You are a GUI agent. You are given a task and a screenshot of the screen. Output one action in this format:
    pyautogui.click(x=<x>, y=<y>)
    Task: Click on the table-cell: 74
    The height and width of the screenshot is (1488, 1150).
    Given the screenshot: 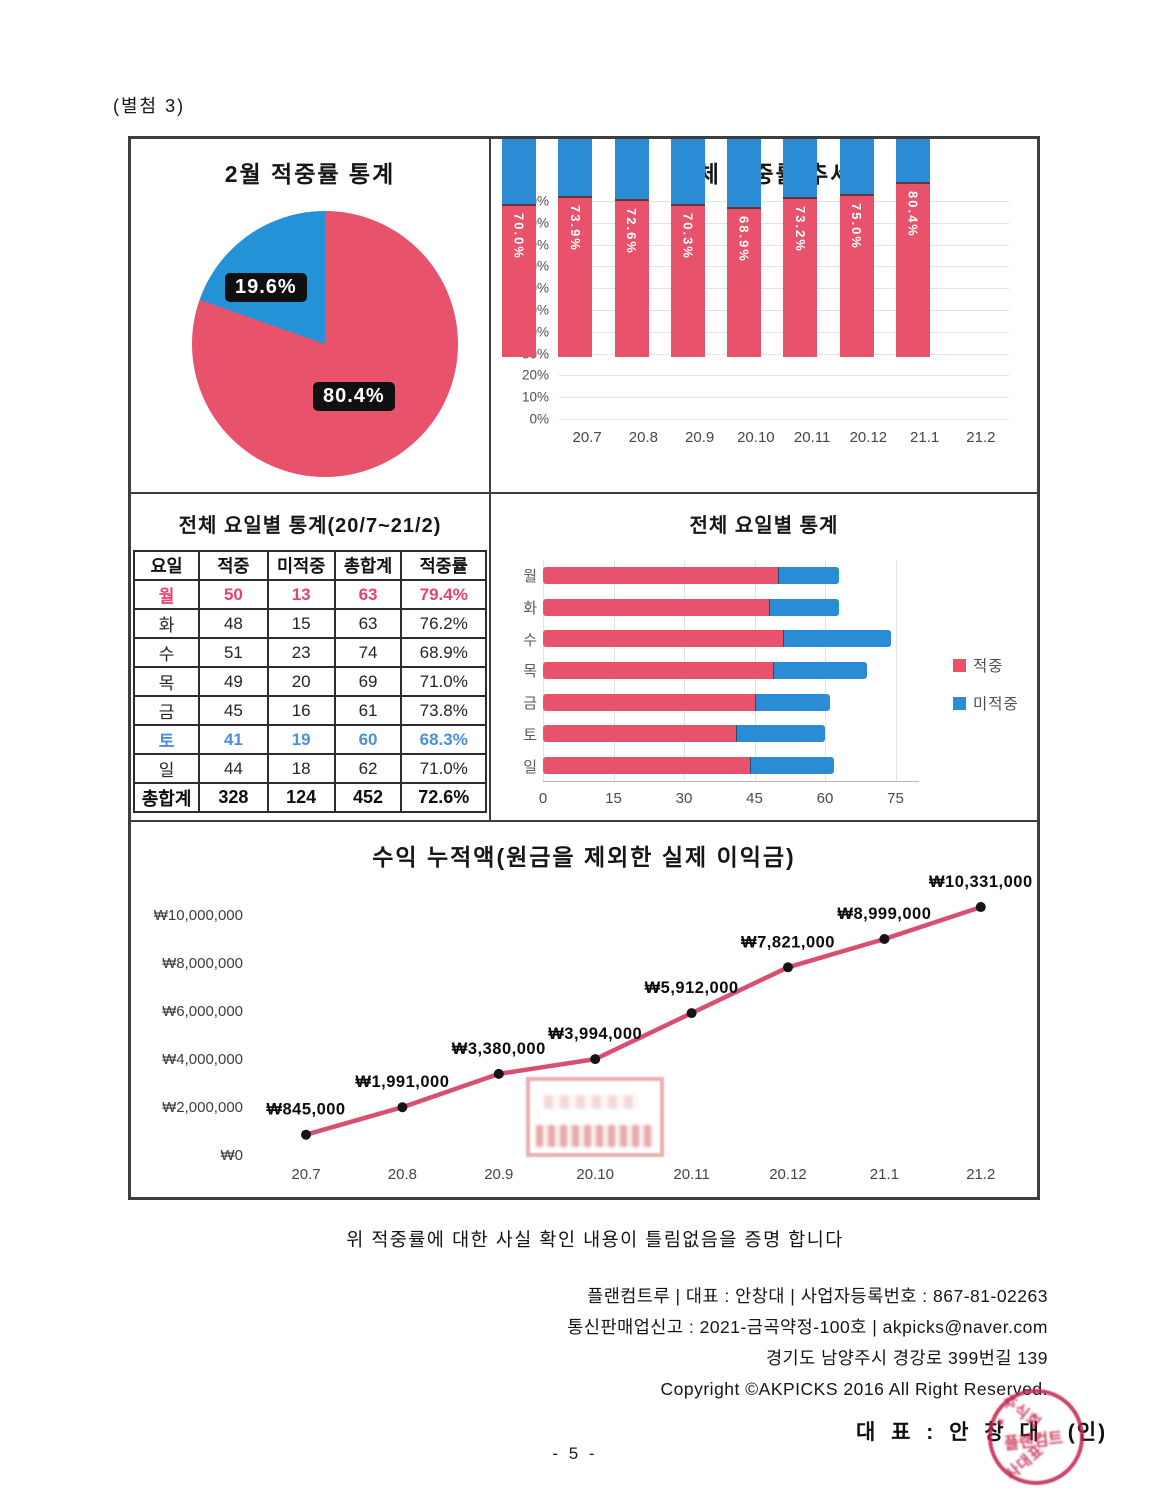 What is the action you would take?
    pyautogui.click(x=368, y=652)
    